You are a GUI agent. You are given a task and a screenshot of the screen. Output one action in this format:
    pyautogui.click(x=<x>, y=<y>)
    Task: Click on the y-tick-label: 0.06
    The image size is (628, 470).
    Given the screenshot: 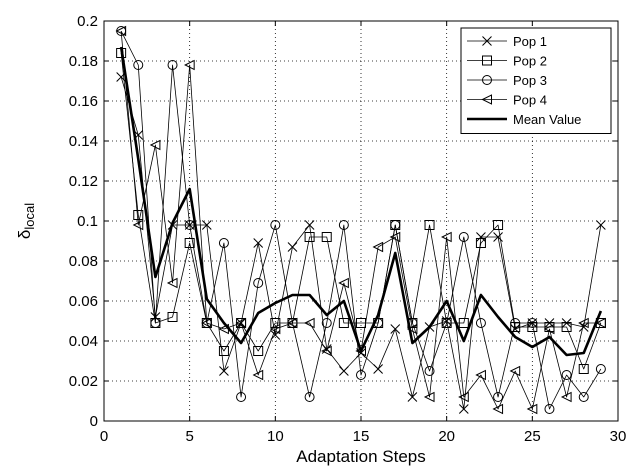 What is the action you would take?
    pyautogui.click(x=83, y=301)
    